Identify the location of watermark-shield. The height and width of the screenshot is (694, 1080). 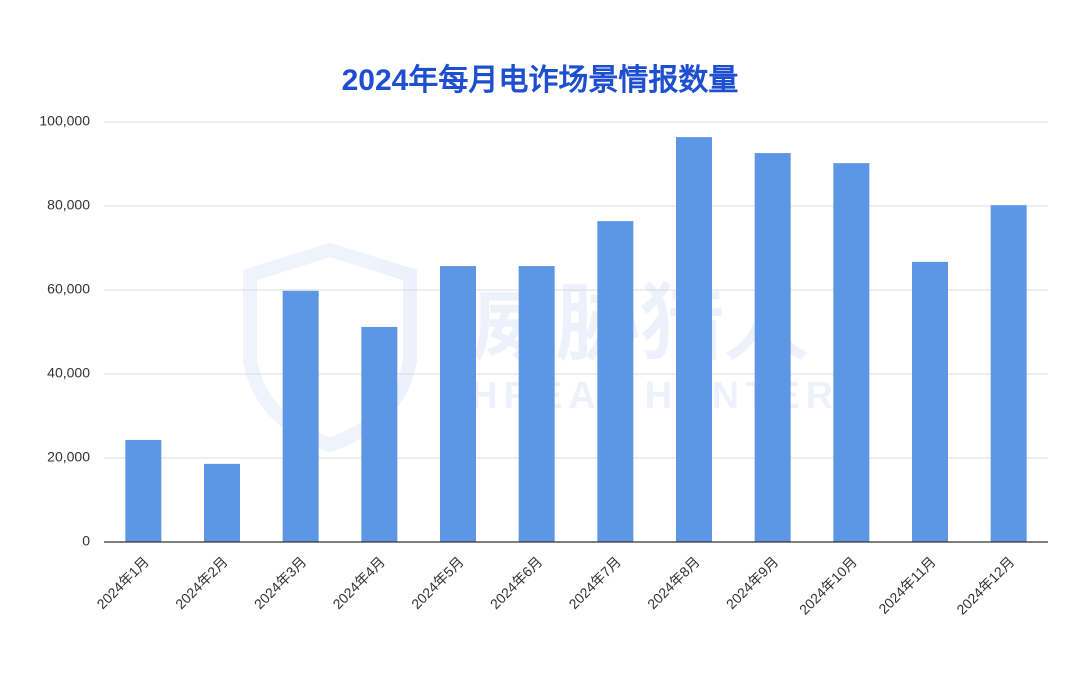
(330, 347).